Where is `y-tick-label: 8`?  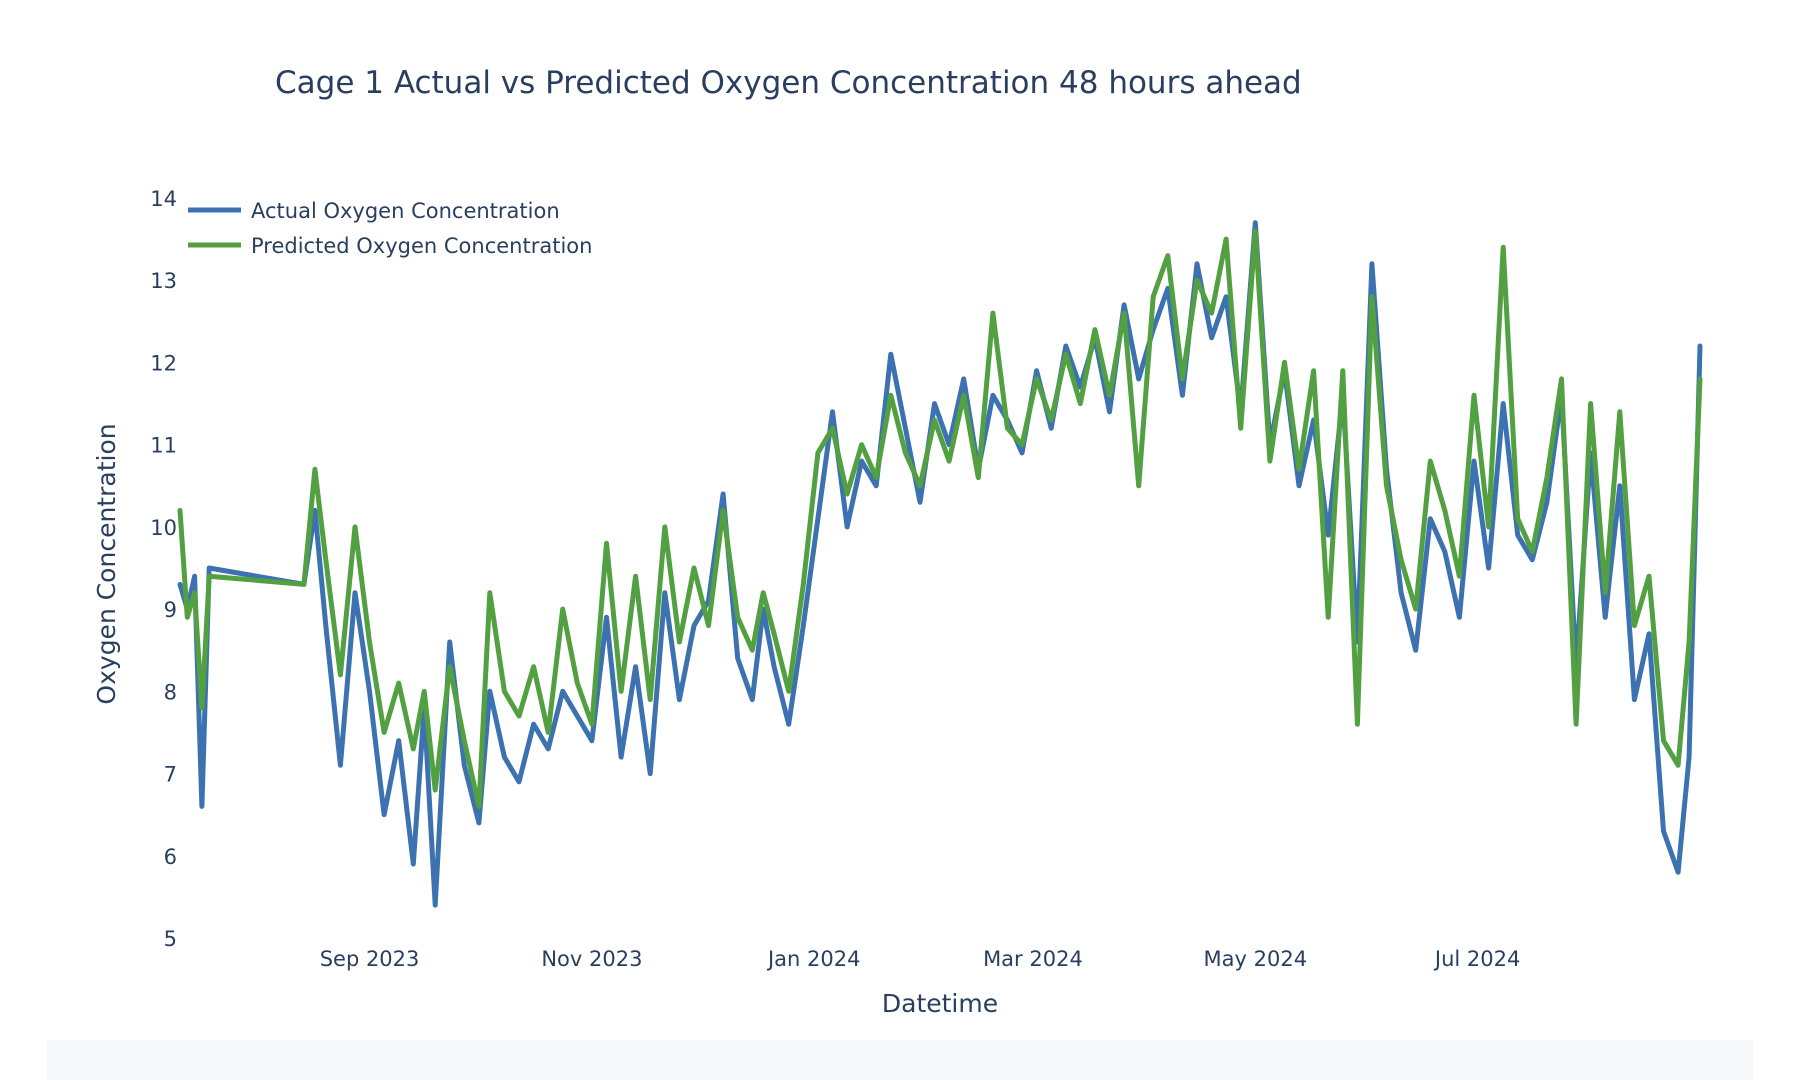
y-tick-label: 8 is located at coordinates (170, 692).